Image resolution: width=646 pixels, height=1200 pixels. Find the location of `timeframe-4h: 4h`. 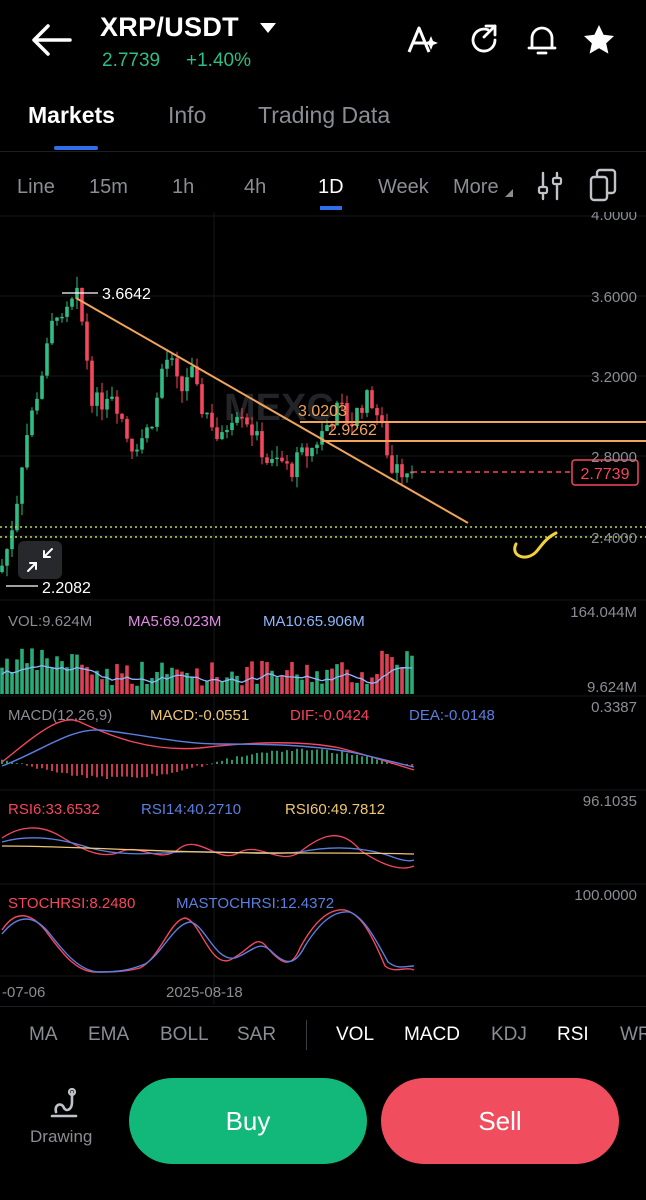

timeframe-4h: 4h is located at coordinates (255, 187).